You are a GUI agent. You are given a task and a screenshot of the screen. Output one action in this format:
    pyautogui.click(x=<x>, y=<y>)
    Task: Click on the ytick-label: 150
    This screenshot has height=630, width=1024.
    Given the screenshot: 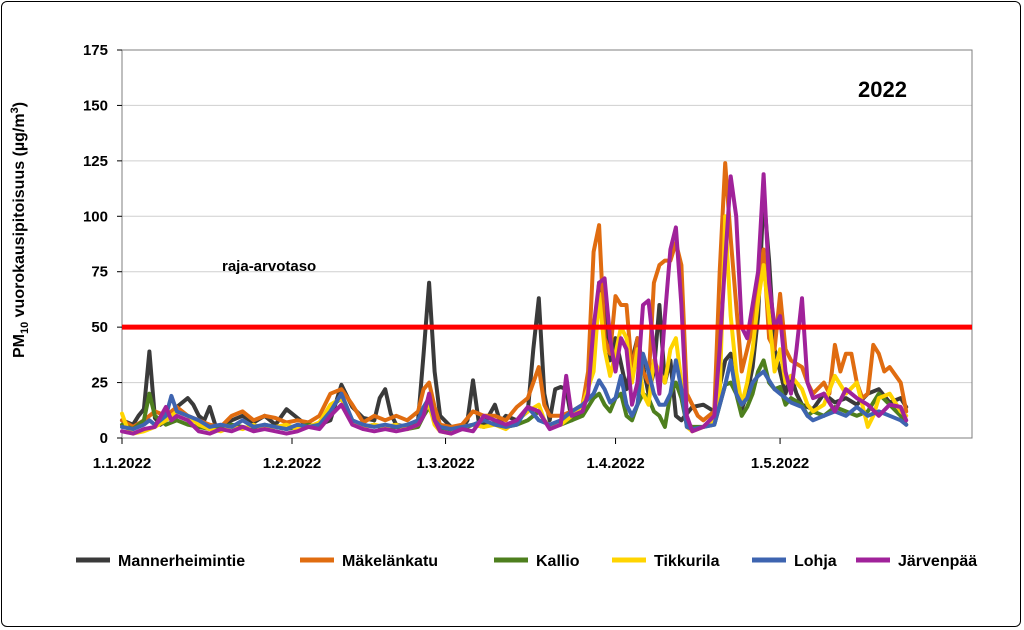 What is the action you would take?
    pyautogui.click(x=95, y=105)
    